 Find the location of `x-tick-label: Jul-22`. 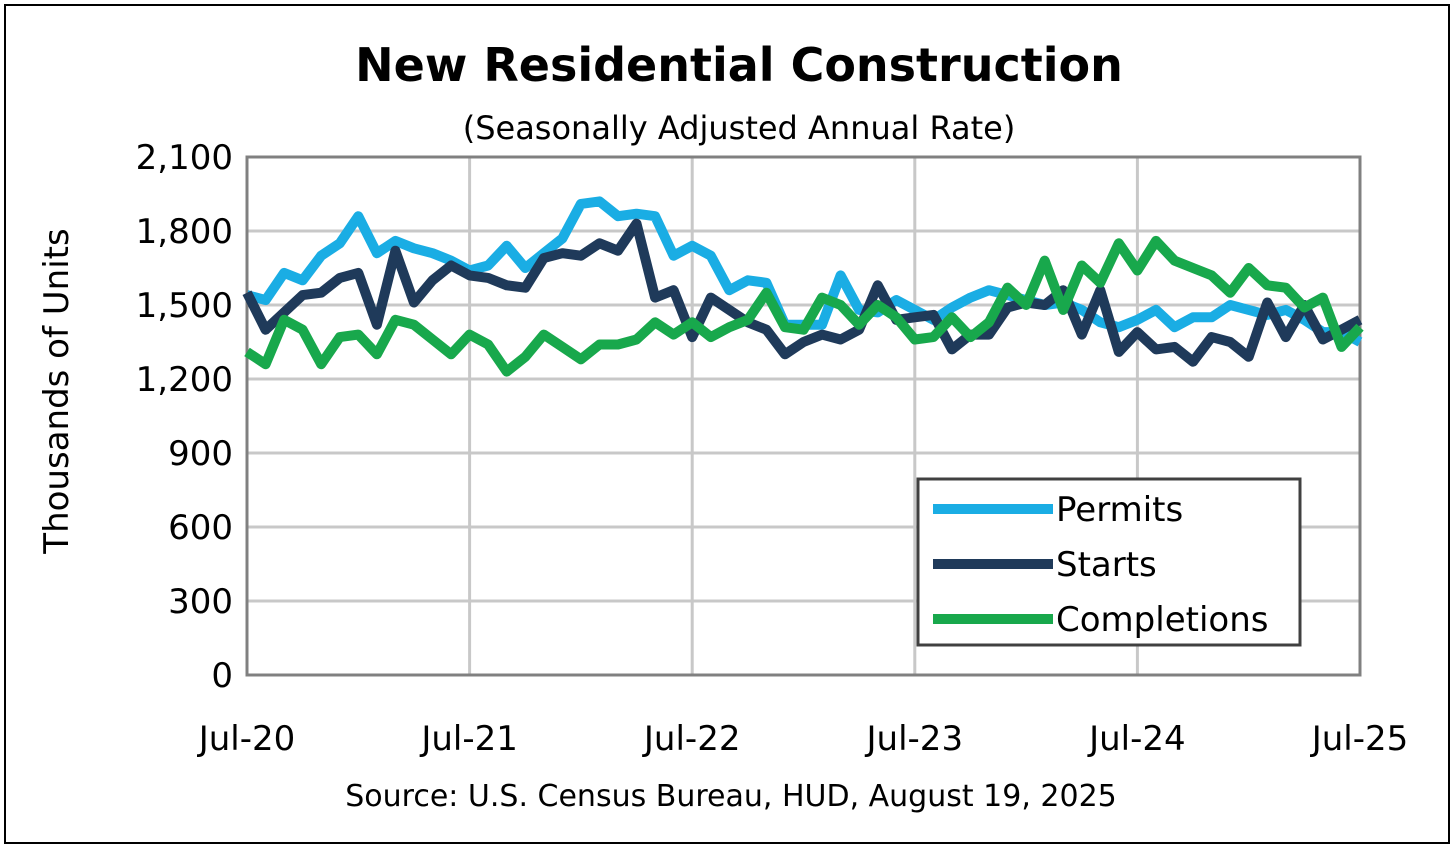

x-tick-label: Jul-22 is located at coordinates (691, 739).